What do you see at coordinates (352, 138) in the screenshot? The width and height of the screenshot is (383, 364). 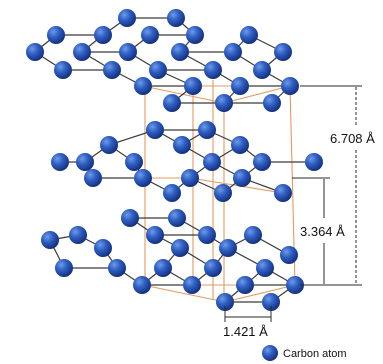 I see `interlayer-distance-double-label: 6.708 Å` at bounding box center [352, 138].